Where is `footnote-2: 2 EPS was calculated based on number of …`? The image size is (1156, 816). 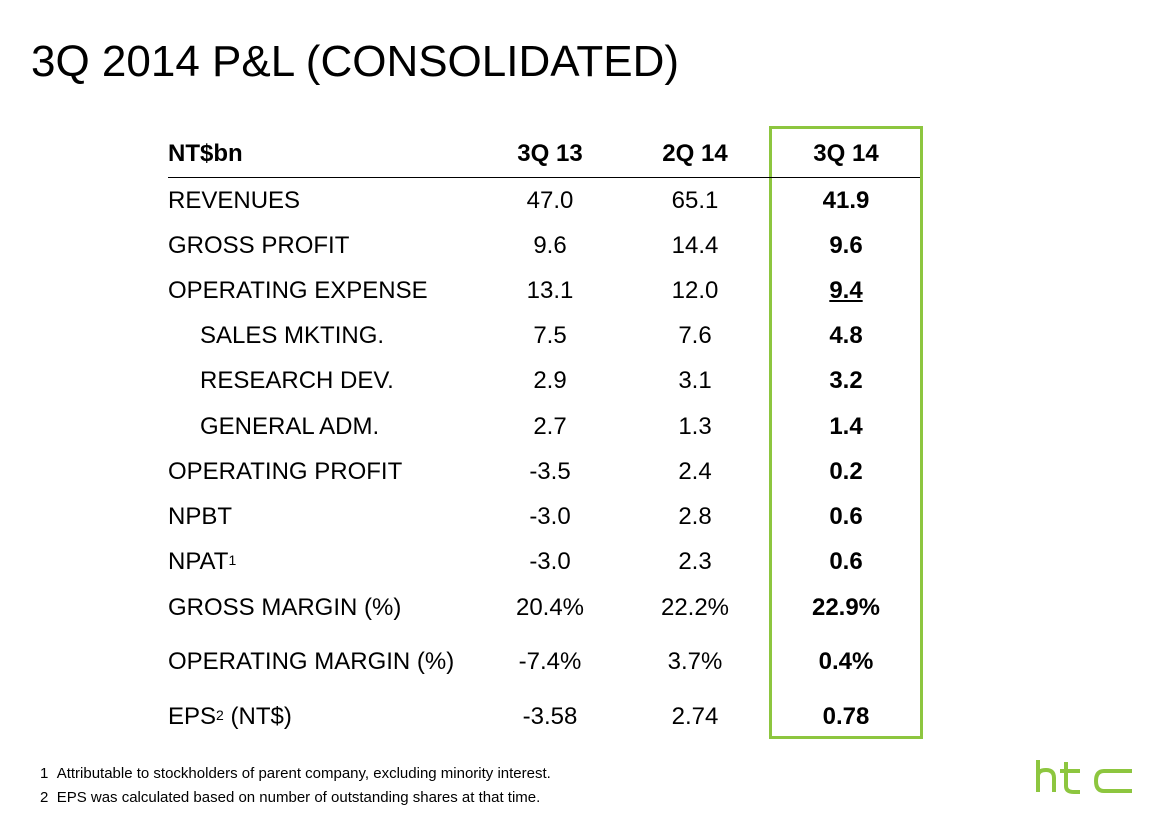
footnote-2: 2 EPS was calculated based on number of … is located at coordinates (290, 798).